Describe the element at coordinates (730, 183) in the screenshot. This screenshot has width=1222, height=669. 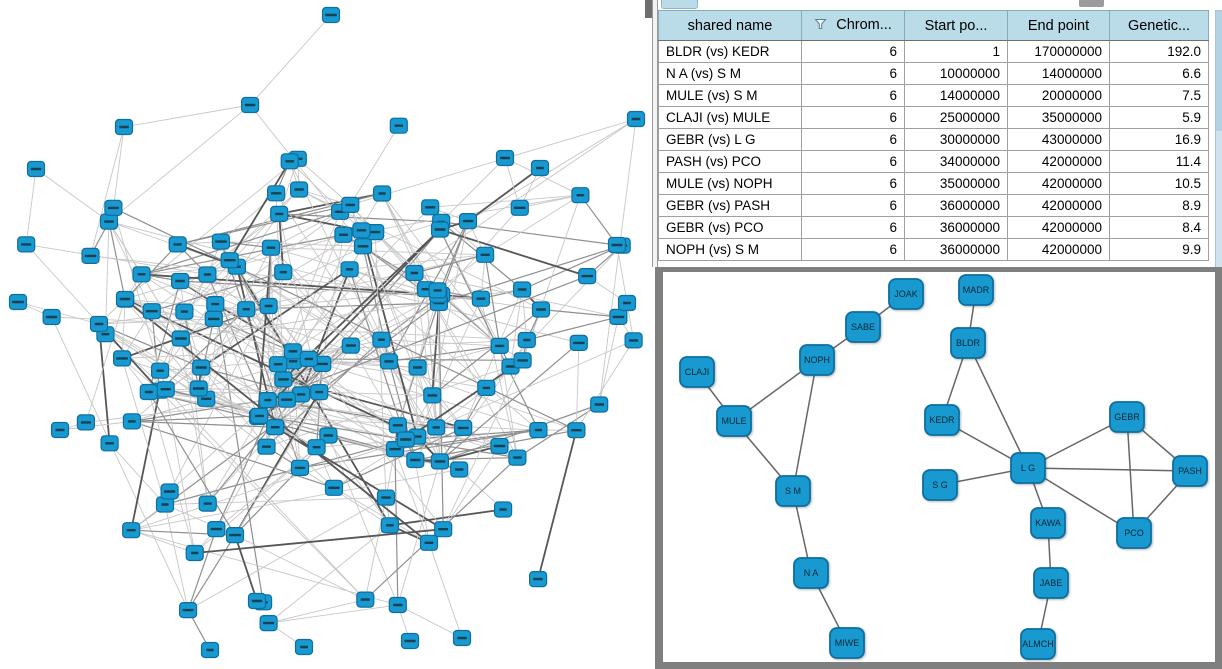
I see `table-cell: MULE (vs) NOPH` at that location.